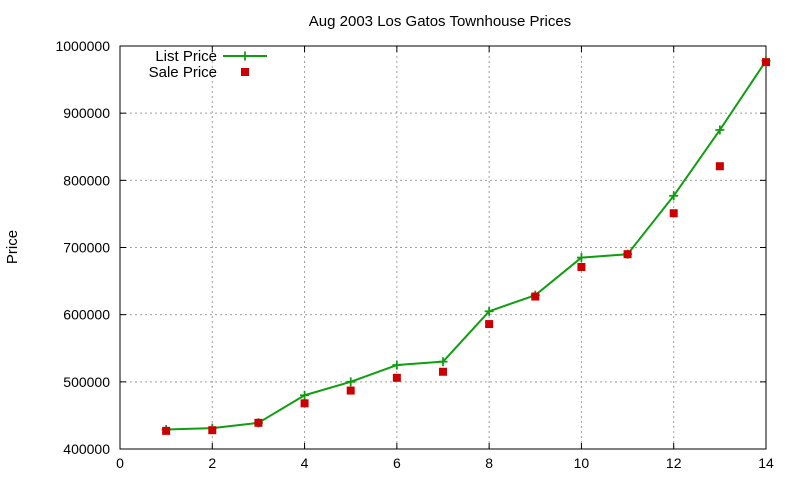 The image size is (800, 480). What do you see at coordinates (766, 463) in the screenshot?
I see `x-tick-label: 14` at bounding box center [766, 463].